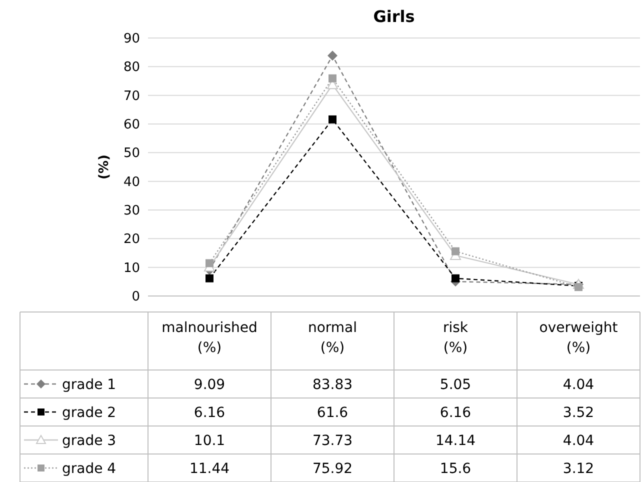  What do you see at coordinates (210, 384) in the screenshot?
I see `data-label: 9.09` at bounding box center [210, 384].